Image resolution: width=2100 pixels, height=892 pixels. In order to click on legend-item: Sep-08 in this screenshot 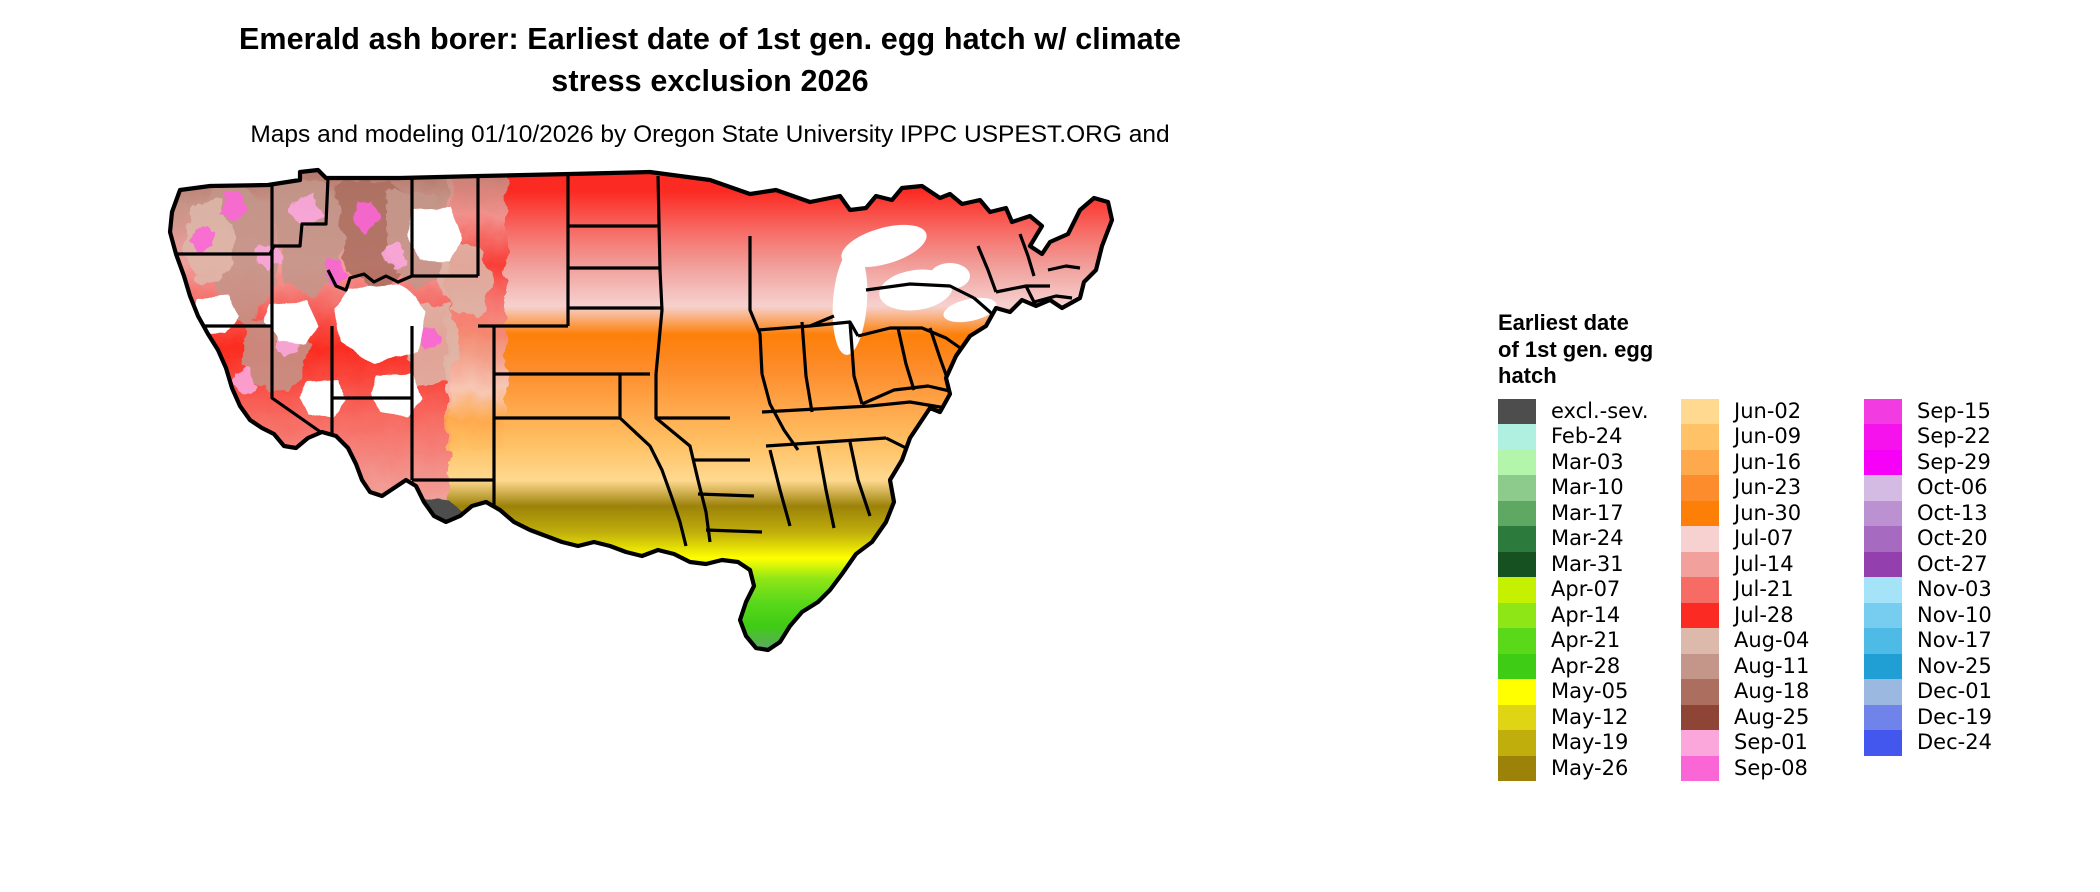, I will do `click(1772, 768)`.